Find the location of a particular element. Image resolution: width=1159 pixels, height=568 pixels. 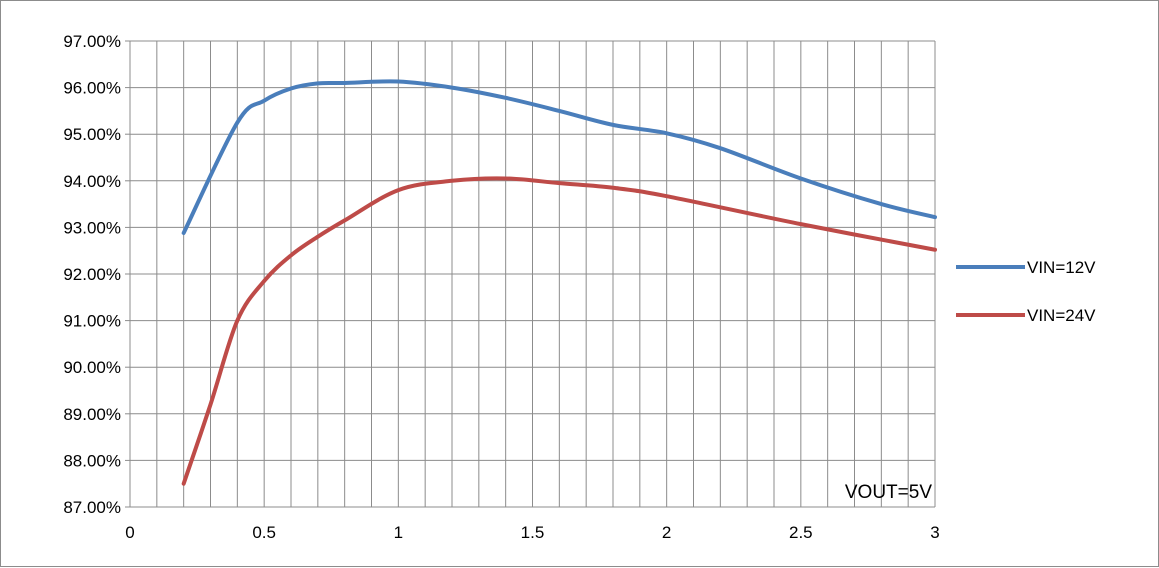

legend-label-vin-24v: VIN=24V is located at coordinates (1061, 315).